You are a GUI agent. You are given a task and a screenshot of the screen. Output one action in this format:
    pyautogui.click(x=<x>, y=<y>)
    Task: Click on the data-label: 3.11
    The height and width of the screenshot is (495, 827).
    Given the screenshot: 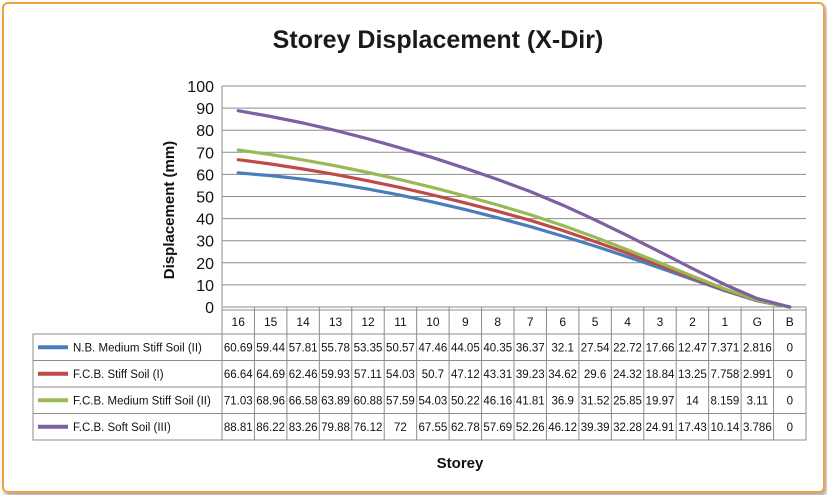 What is the action you would take?
    pyautogui.click(x=758, y=401)
    